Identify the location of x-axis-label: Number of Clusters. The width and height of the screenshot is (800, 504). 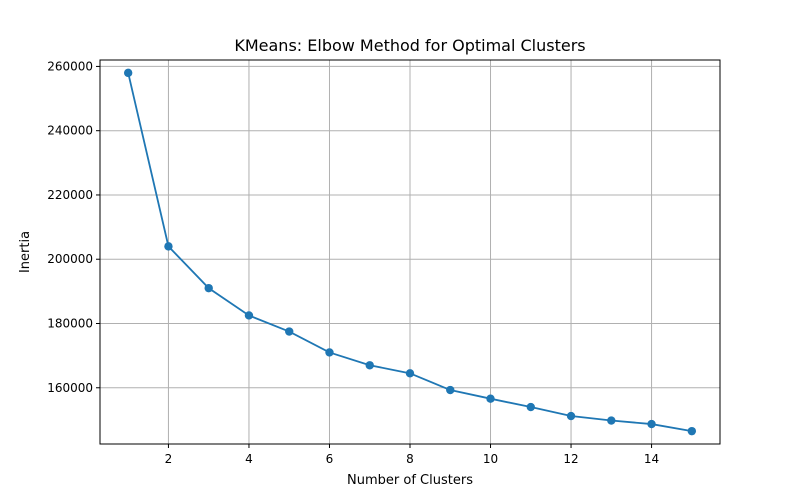
(410, 480).